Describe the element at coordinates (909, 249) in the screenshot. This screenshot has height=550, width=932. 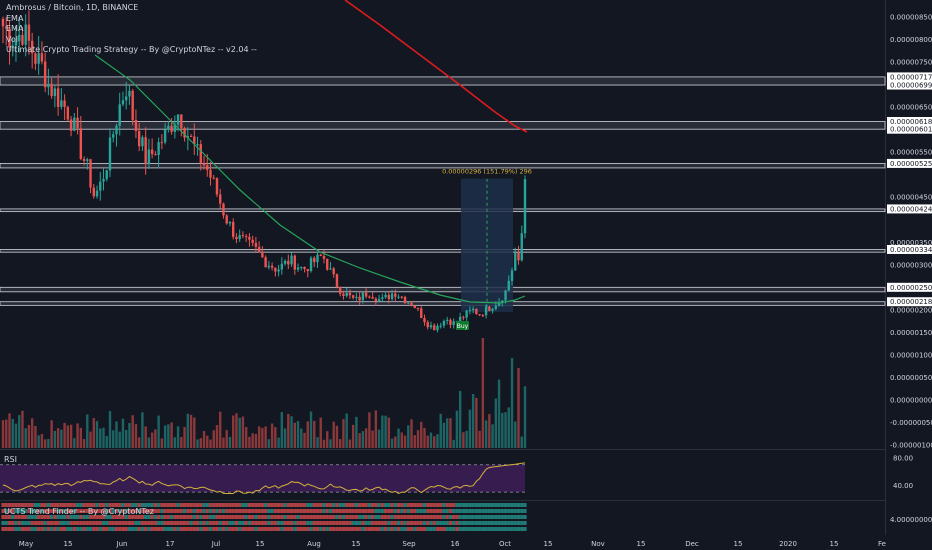
I see `level-label-box` at that location.